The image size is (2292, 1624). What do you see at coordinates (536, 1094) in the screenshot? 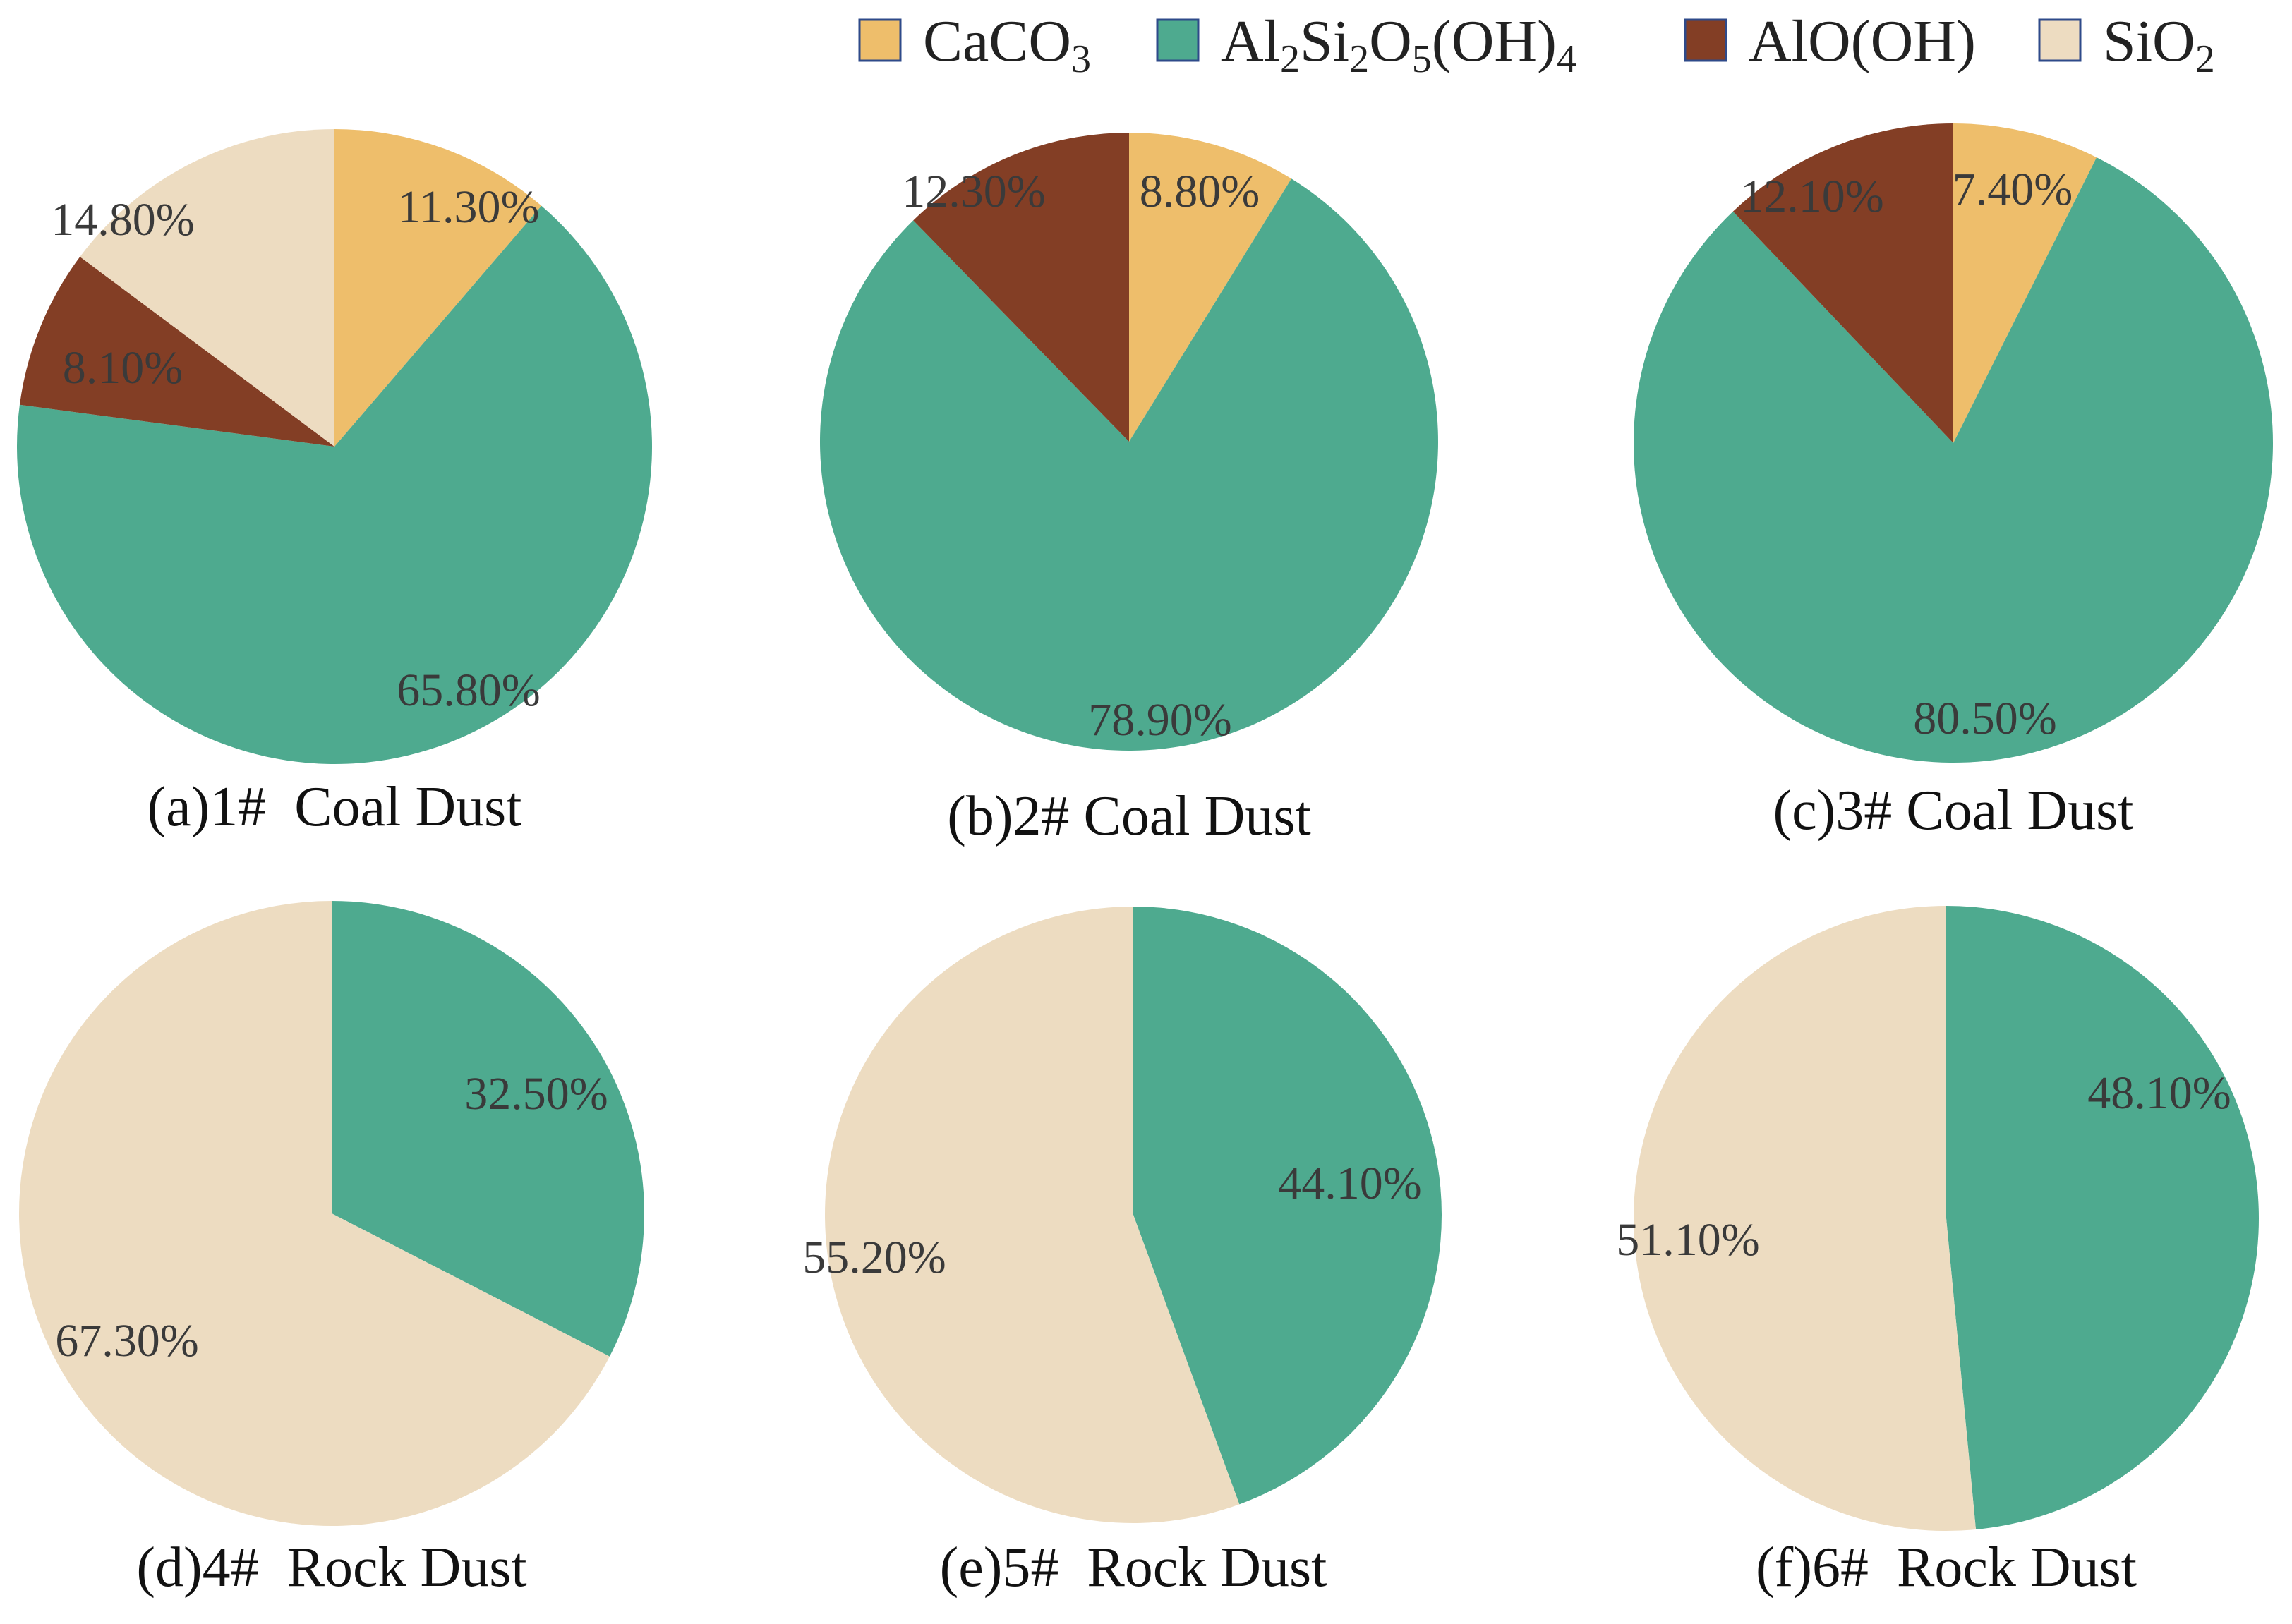
I see `slice-value-label: 32.50%` at bounding box center [536, 1094].